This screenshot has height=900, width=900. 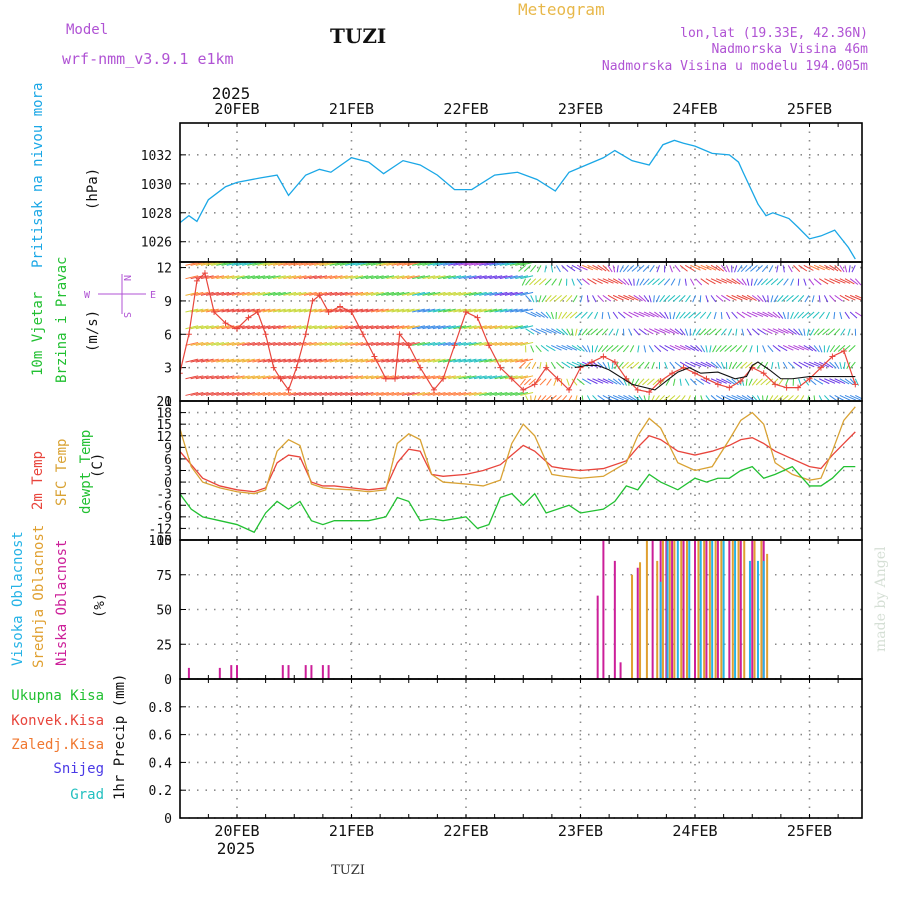 What do you see at coordinates (168, 402) in the screenshot?
I see `y-tick-label: 0` at bounding box center [168, 402].